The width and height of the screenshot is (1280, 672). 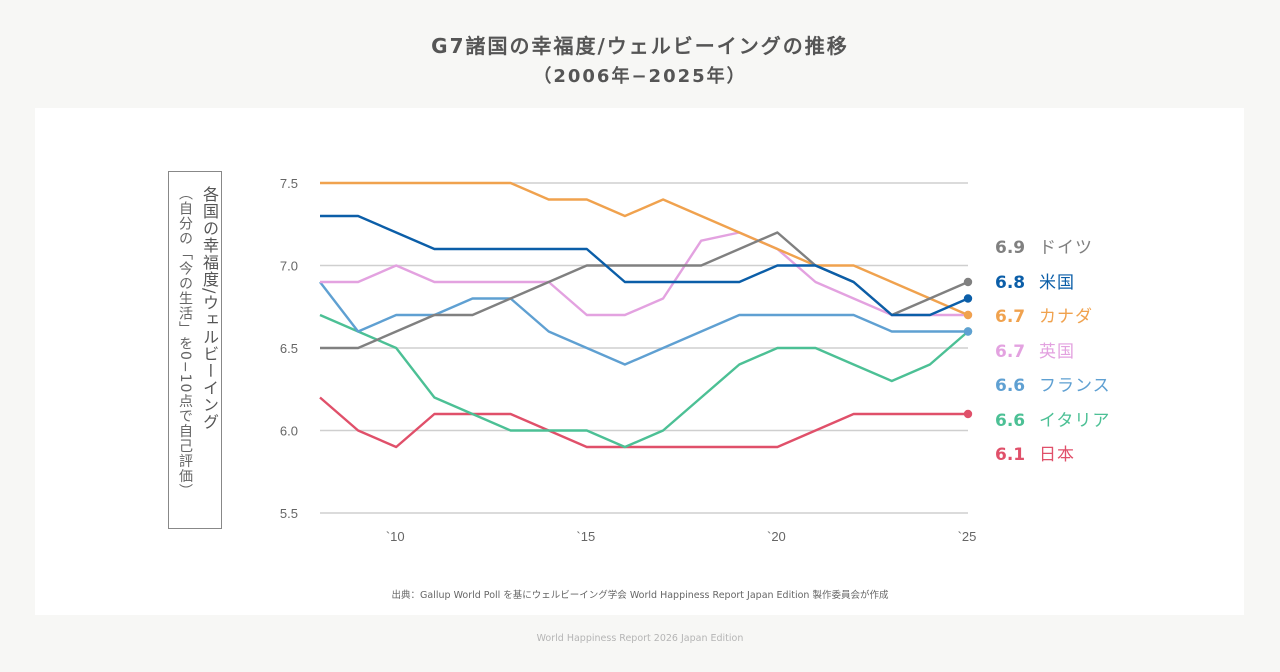 What do you see at coordinates (1057, 455) in the screenshot?
I see `legend-country: 日本` at bounding box center [1057, 455].